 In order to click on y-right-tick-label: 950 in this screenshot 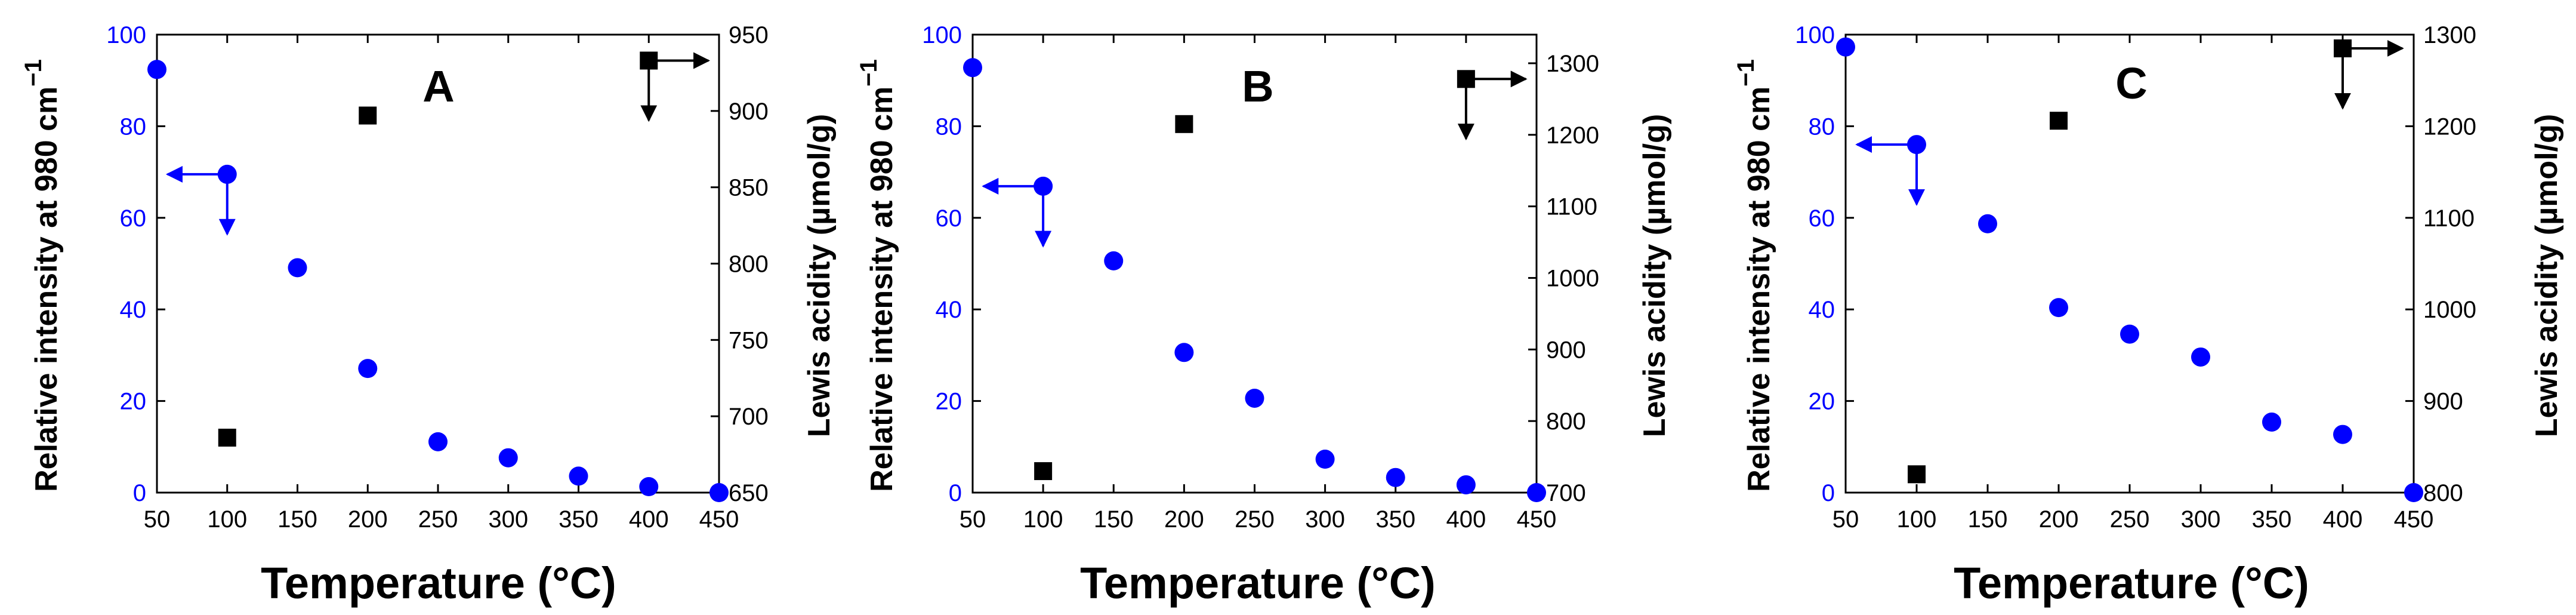, I will do `click(749, 35)`.